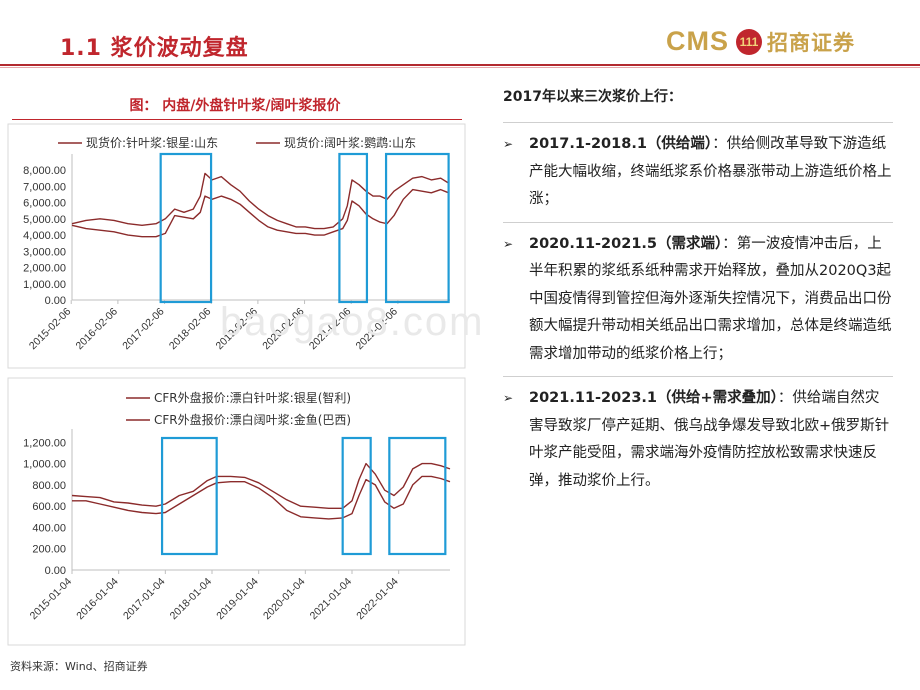 The height and width of the screenshot is (690, 920). Describe the element at coordinates (154, 48) in the screenshot. I see `page-title: 1.1 浆价波动复盘` at that location.